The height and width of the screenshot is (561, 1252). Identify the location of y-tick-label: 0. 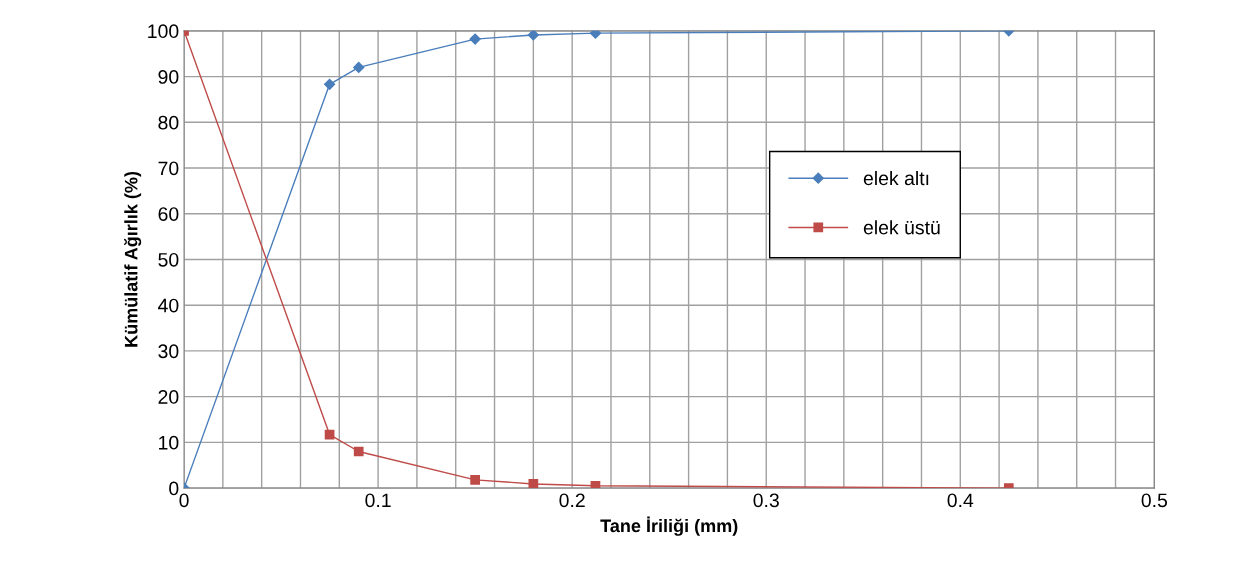
(174, 488).